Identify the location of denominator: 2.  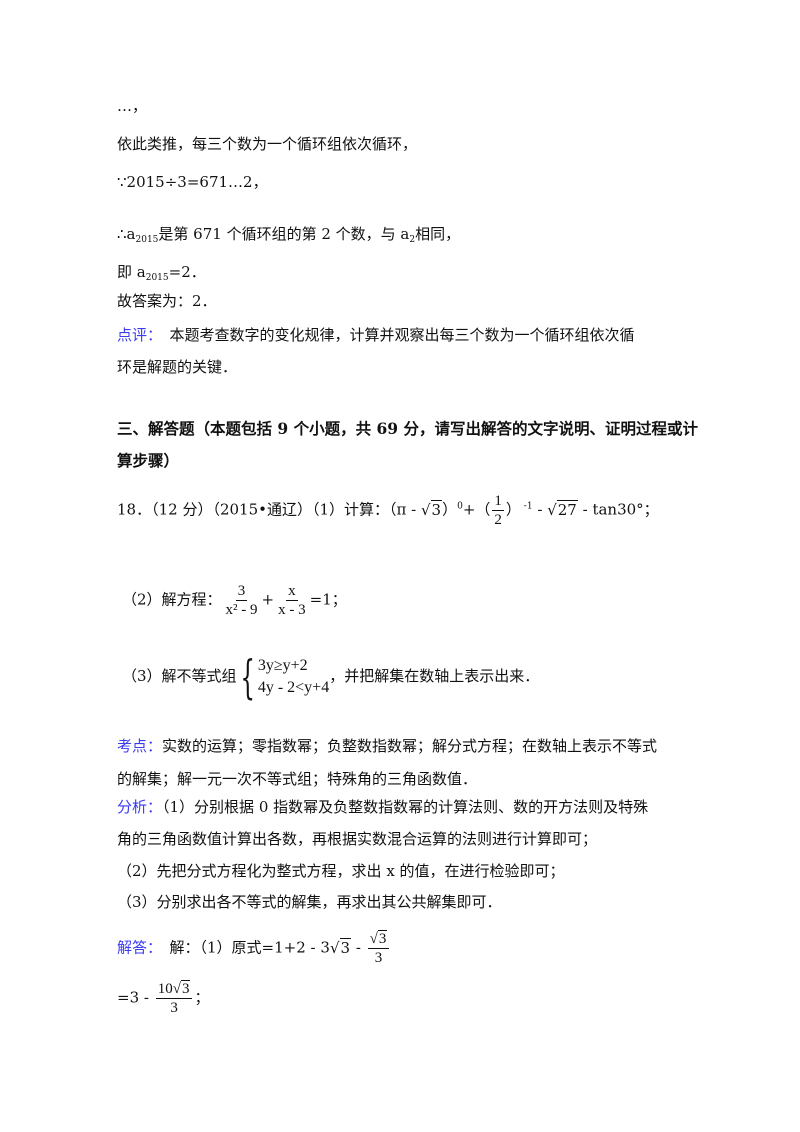
(498, 520).